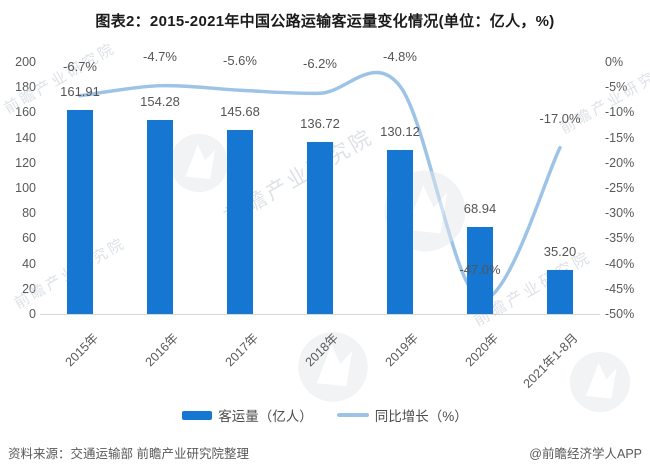 The width and height of the screenshot is (650, 470). What do you see at coordinates (25, 112) in the screenshot?
I see `y-axis-left-tick-label: 160` at bounding box center [25, 112].